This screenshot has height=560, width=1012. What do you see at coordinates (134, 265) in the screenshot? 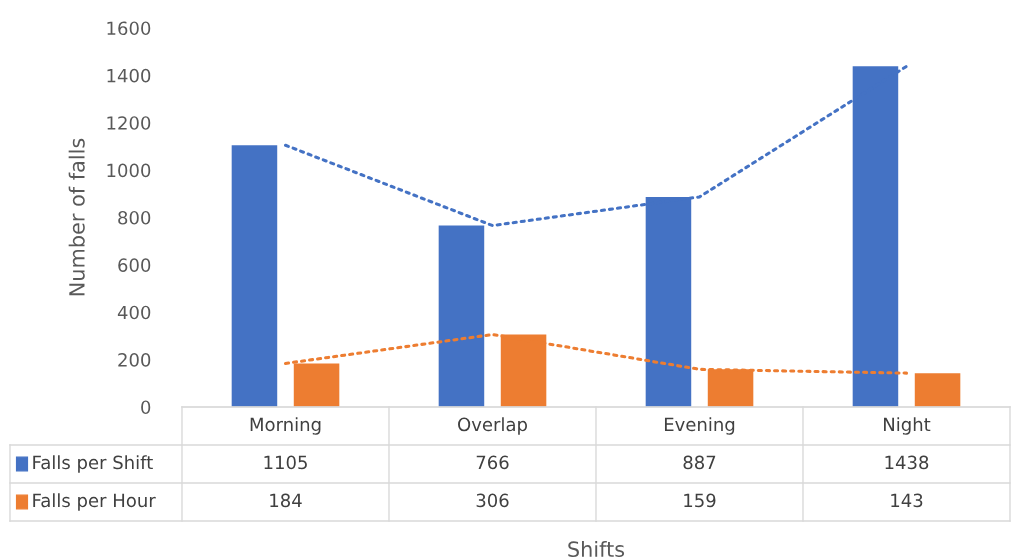
I see `y-tick-label: 600` at bounding box center [134, 265].